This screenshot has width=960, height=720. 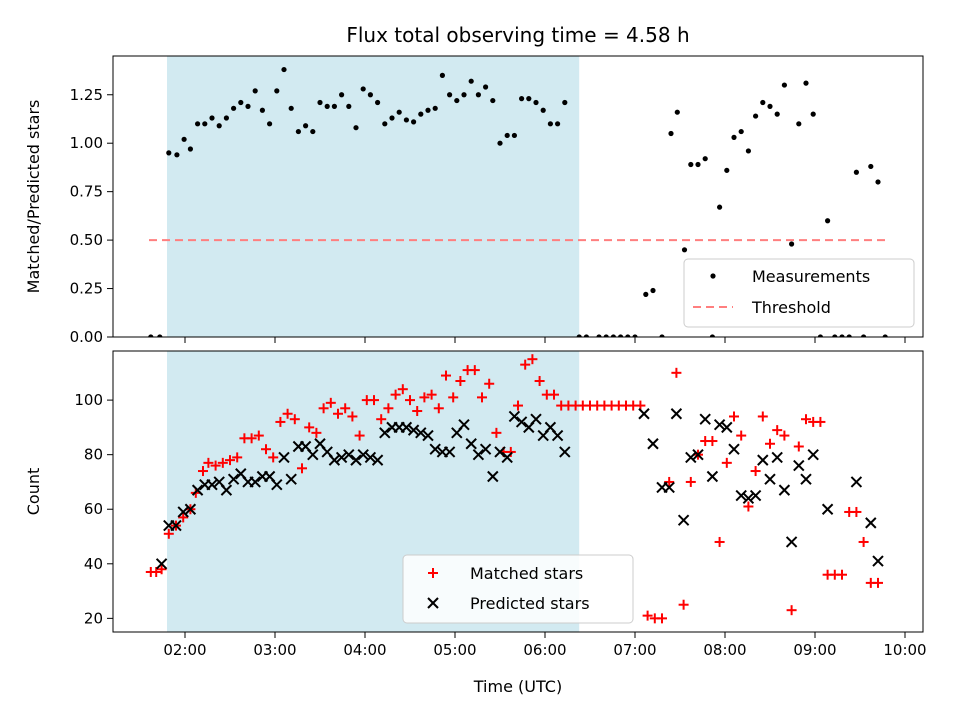 What do you see at coordinates (544, 650) in the screenshot?
I see `x-tick-label: 06:00` at bounding box center [544, 650].